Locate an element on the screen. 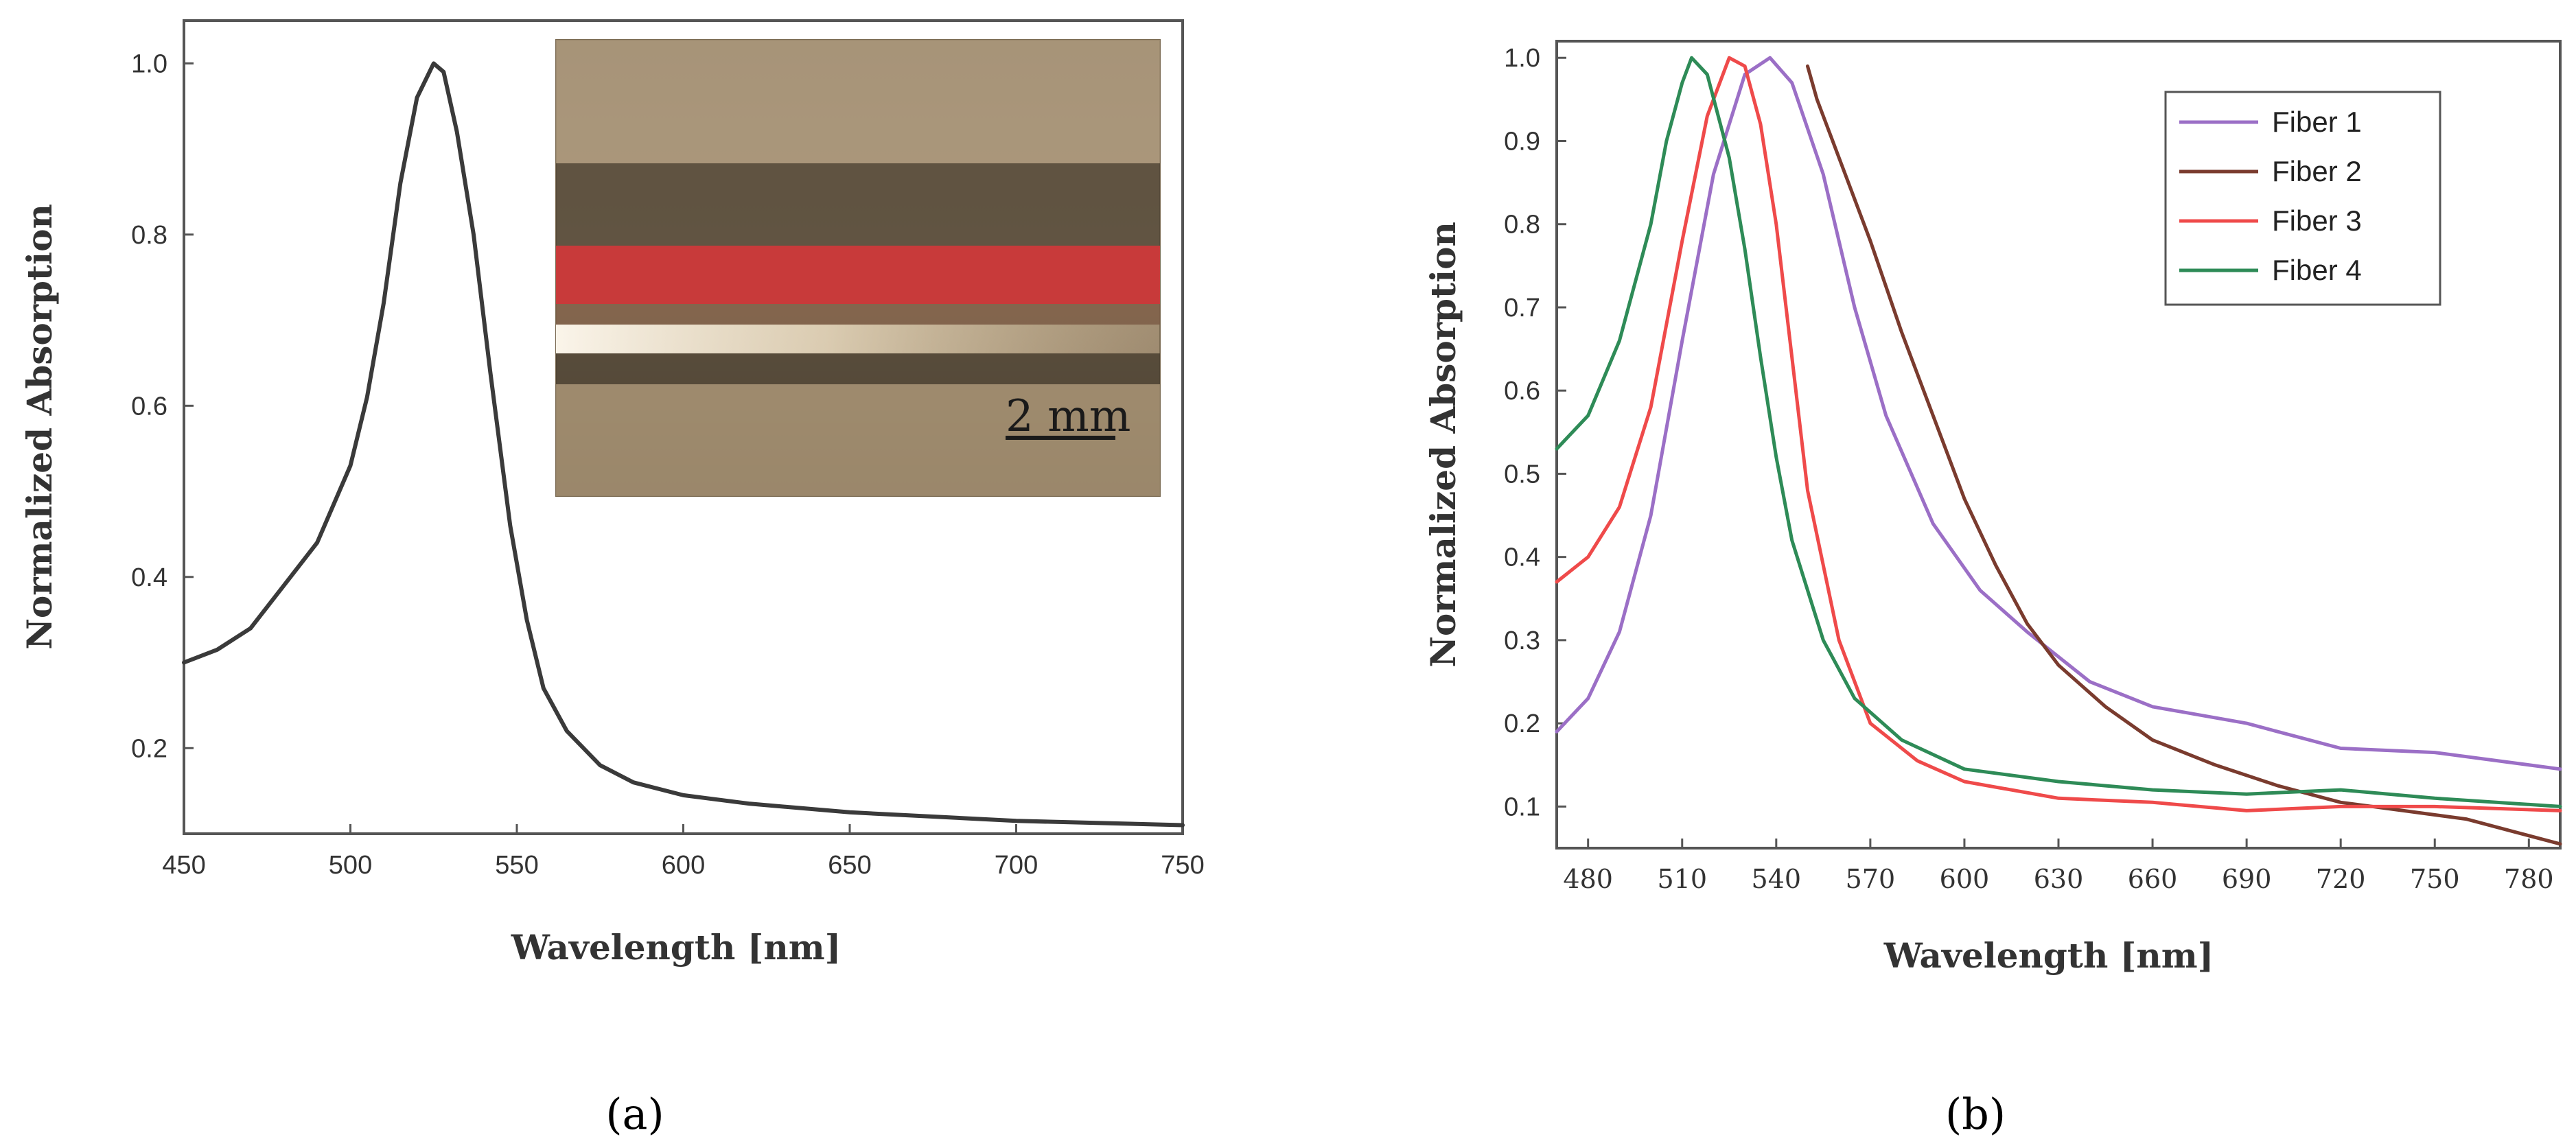 The height and width of the screenshot is (1148, 2576). x-tick-label: 720 is located at coordinates (2341, 879).